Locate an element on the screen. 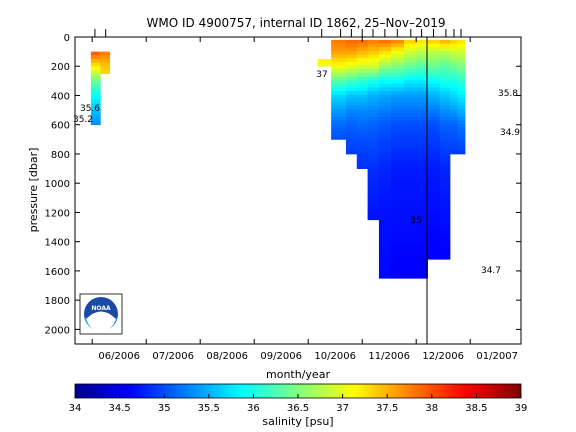 The height and width of the screenshot is (432, 576). colorbar-tick-label: 37.5 is located at coordinates (387, 408).